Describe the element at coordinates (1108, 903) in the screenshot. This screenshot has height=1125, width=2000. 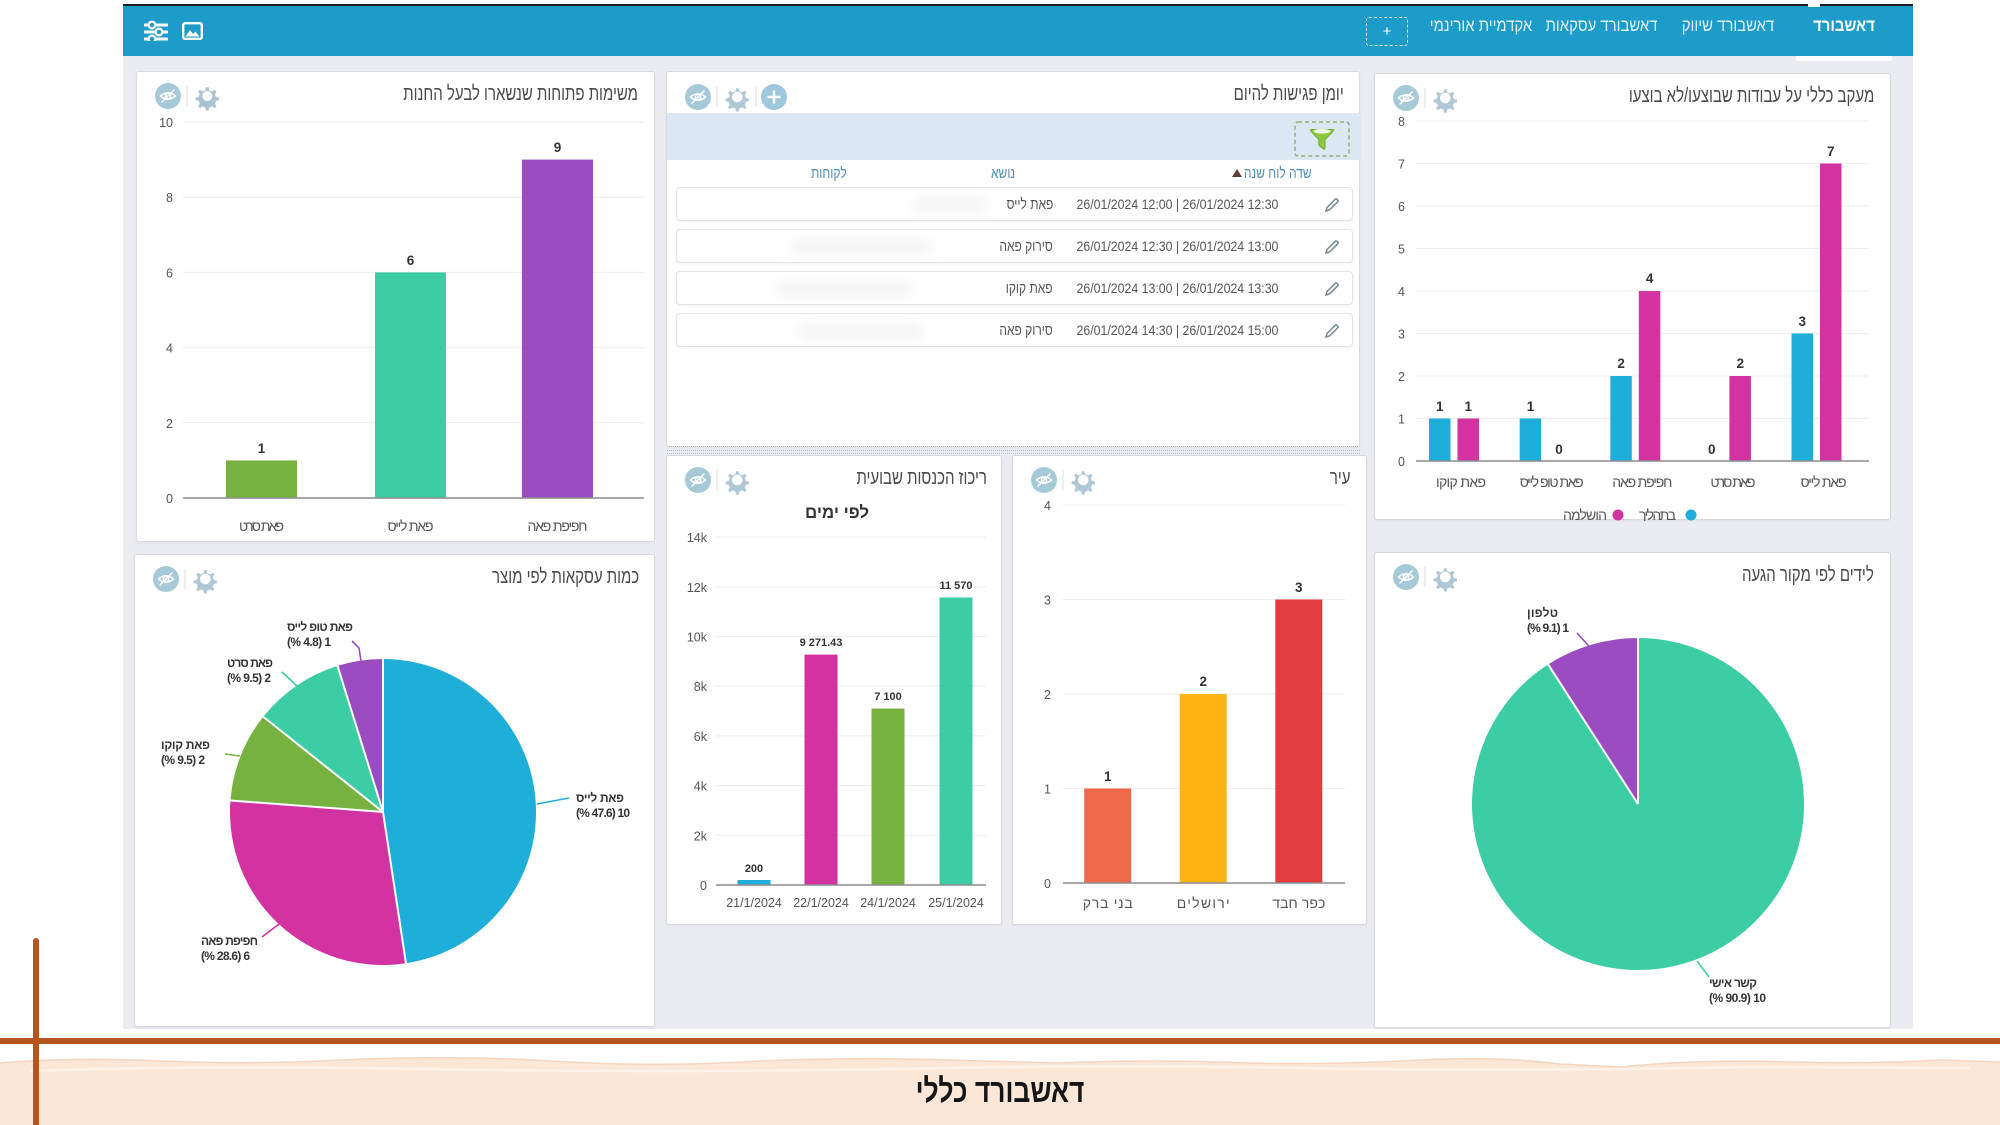
I see `svg-text: בני ברק` at that location.